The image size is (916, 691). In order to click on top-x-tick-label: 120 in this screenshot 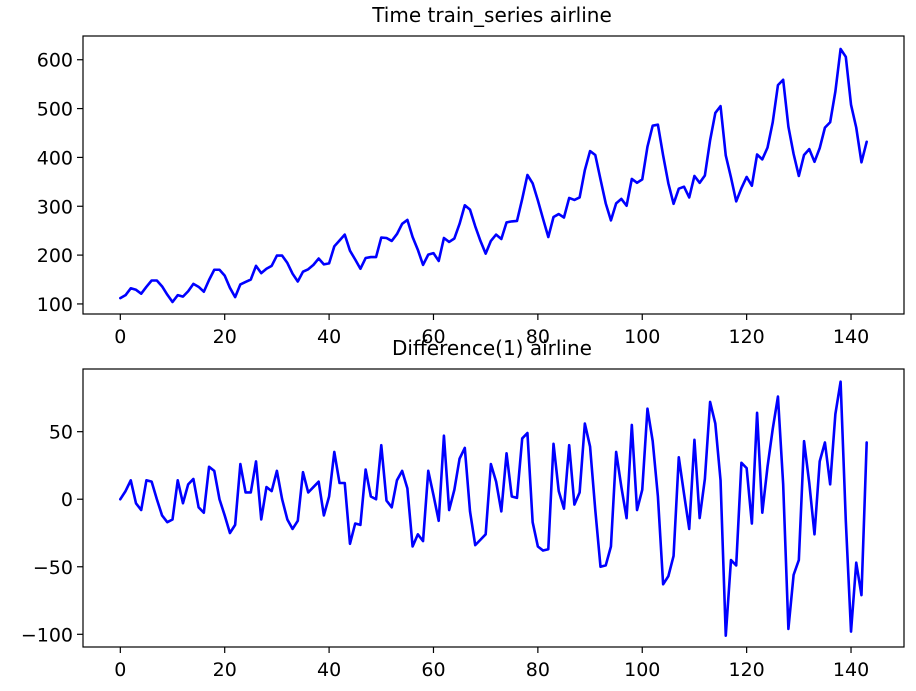, I will do `click(747, 337)`.